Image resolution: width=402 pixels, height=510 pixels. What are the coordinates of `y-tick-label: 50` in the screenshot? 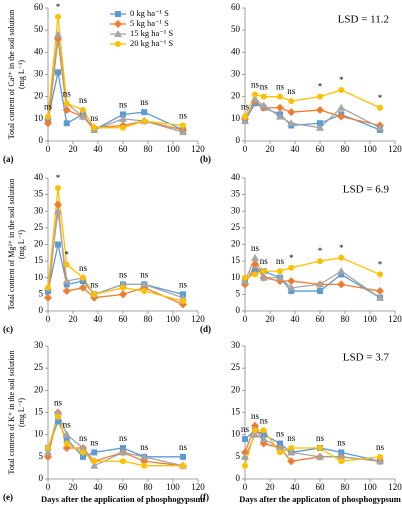 It's located at (236, 29).